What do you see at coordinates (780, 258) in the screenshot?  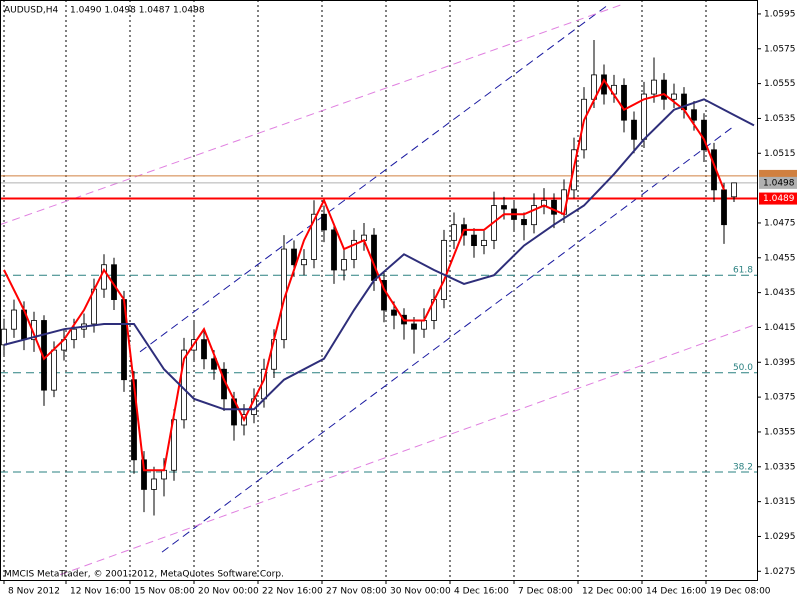 I see `y-tick-label: 1.0455` at bounding box center [780, 258].